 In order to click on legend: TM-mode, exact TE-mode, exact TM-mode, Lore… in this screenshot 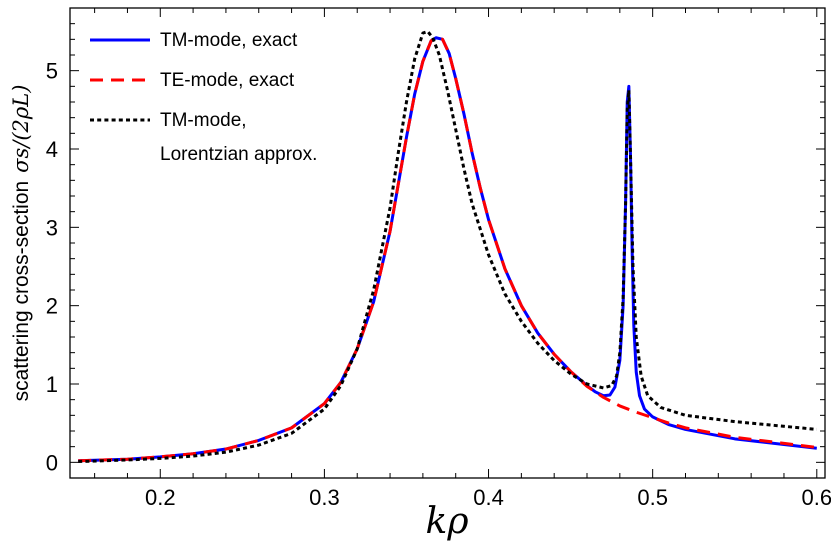, I will do `click(203, 97)`.